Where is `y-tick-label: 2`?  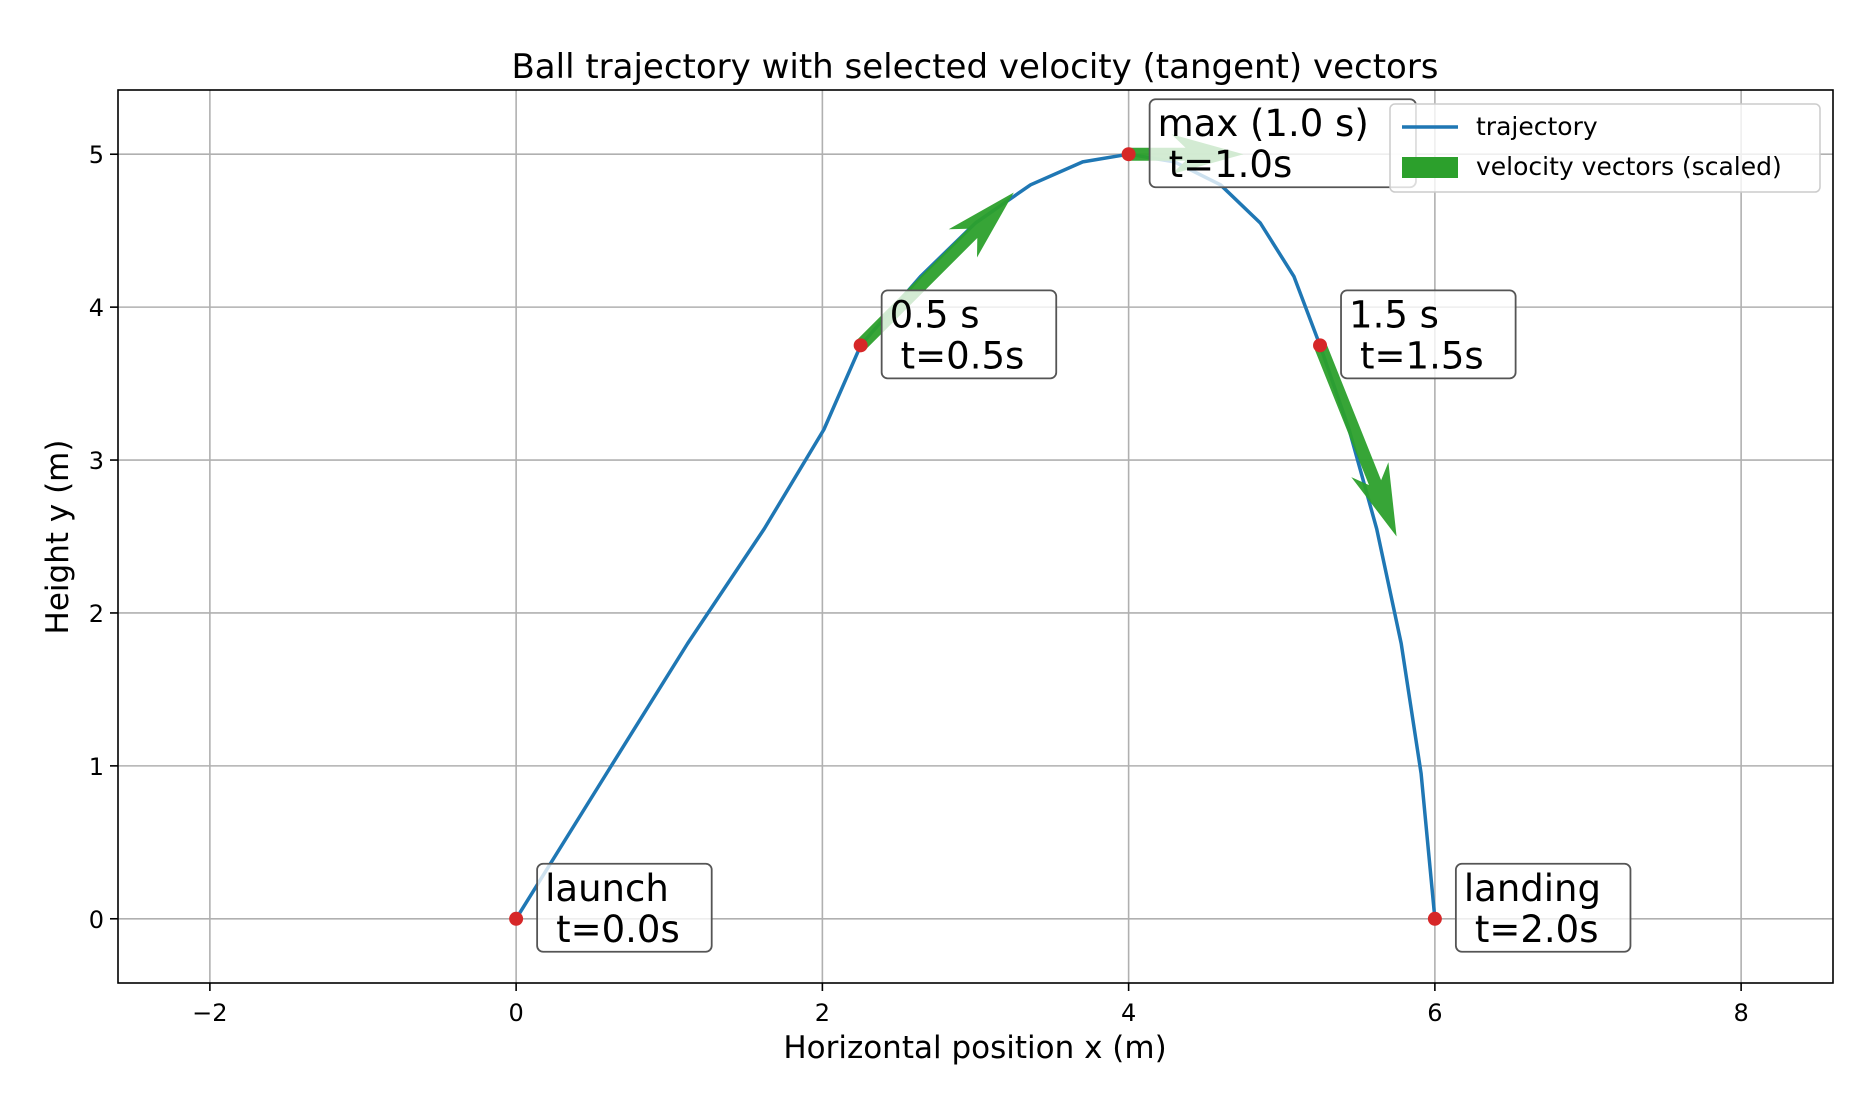 y-tick-label: 2 is located at coordinates (96, 614).